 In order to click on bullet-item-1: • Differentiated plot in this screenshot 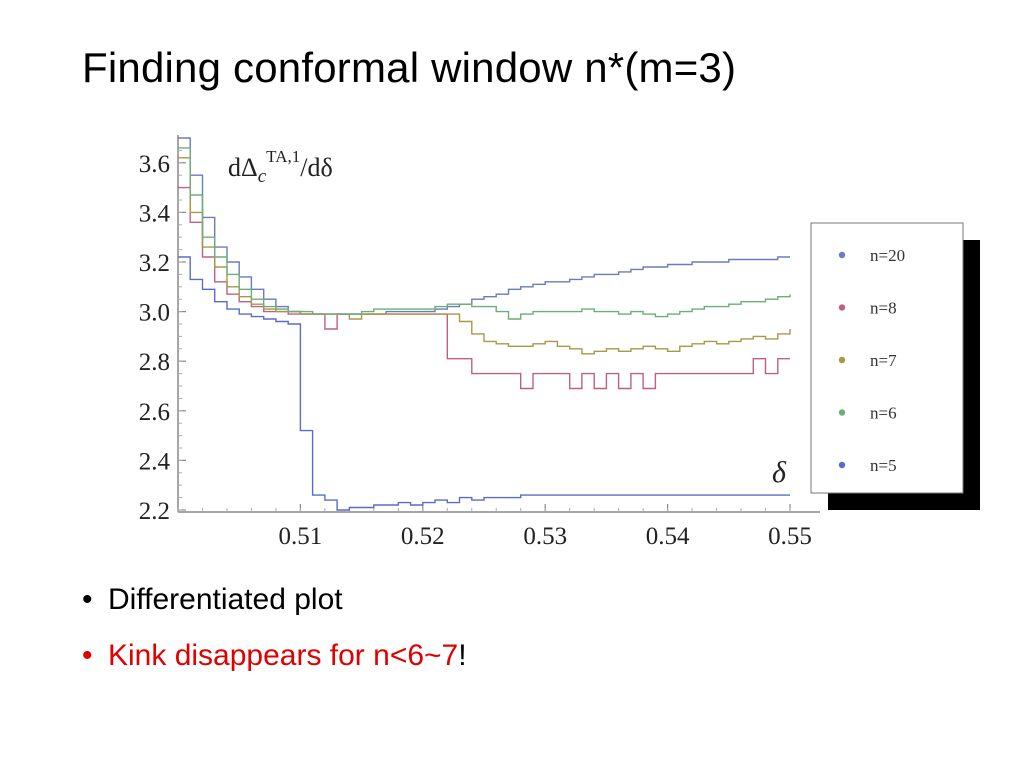, I will do `click(274, 600)`.